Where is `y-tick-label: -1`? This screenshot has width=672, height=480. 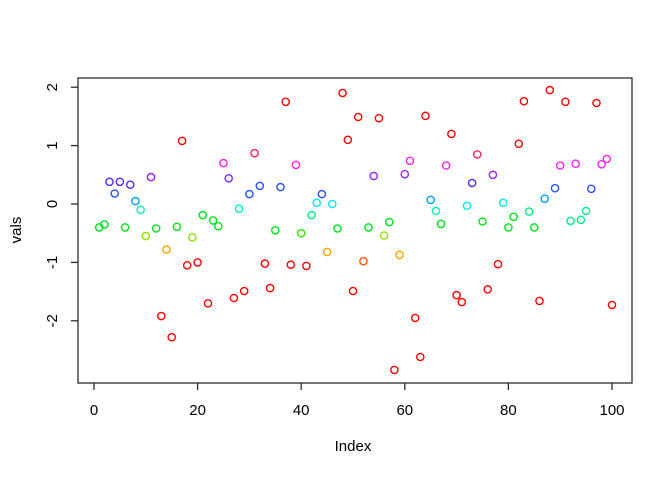 y-tick-label: -1 is located at coordinates (52, 262).